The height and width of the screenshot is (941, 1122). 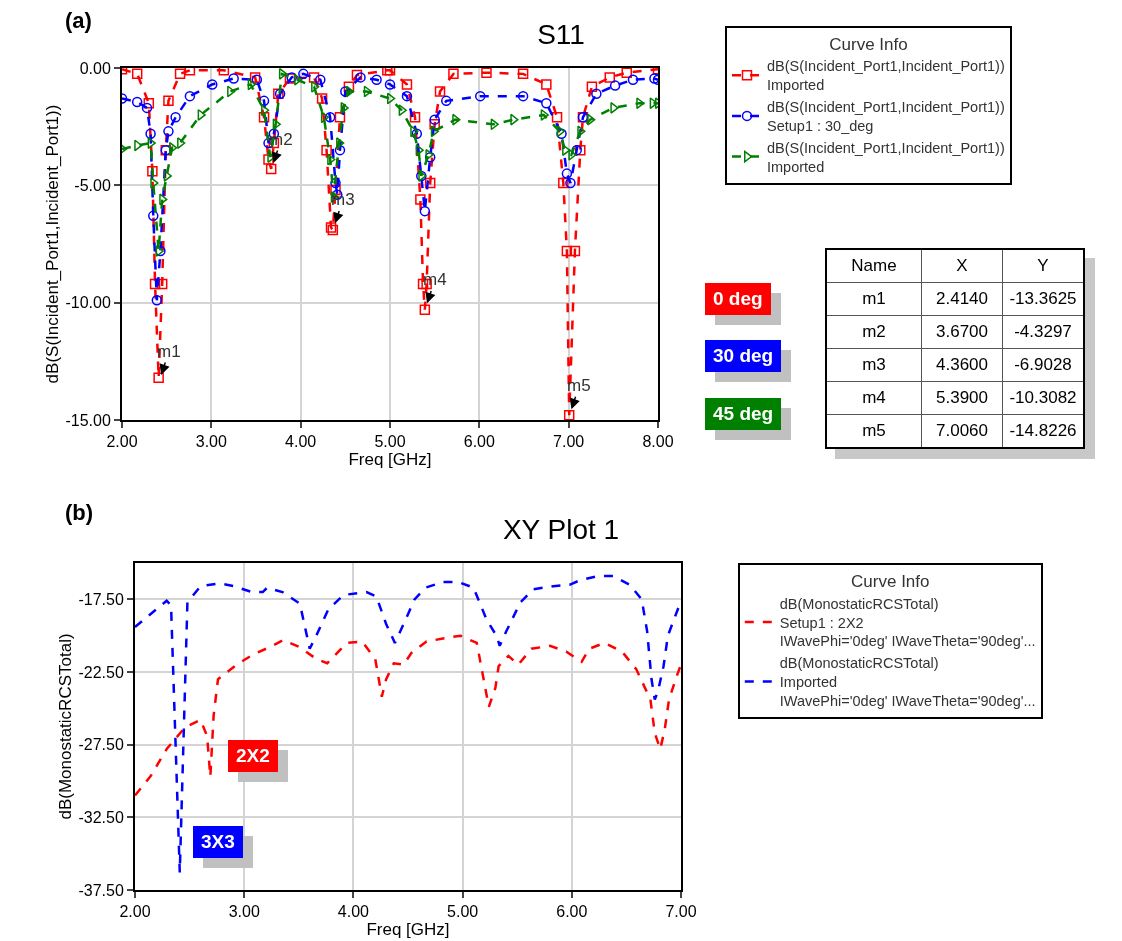 I want to click on legend-title: Curve Info, so click(x=868, y=44).